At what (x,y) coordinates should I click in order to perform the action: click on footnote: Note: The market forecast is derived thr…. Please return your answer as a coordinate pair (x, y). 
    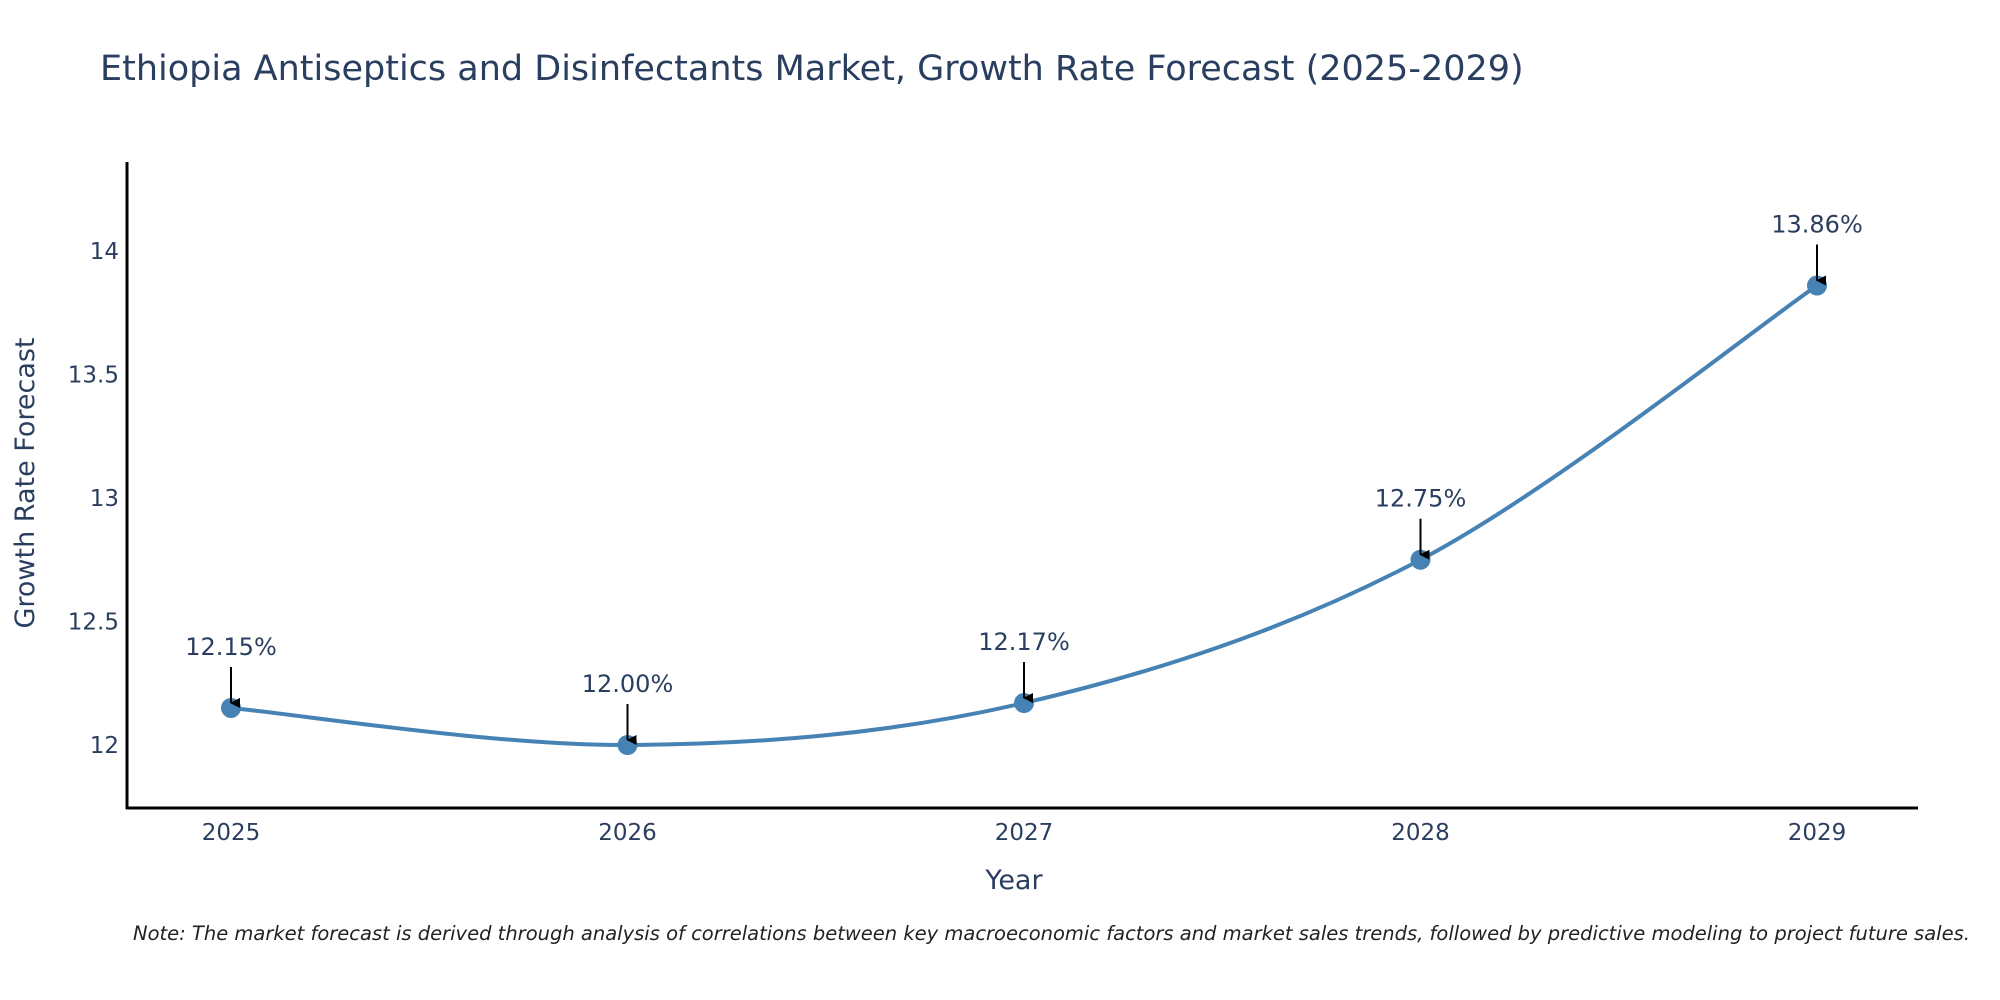
    Looking at the image, I should click on (1051, 933).